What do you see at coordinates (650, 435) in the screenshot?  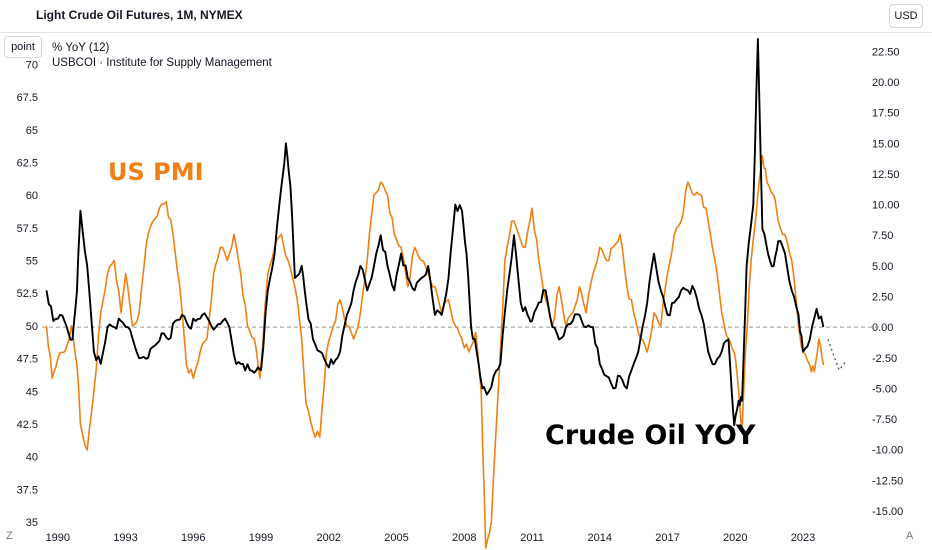 I see `annotation-crude-oil-yoy: Crude Oil YOY` at bounding box center [650, 435].